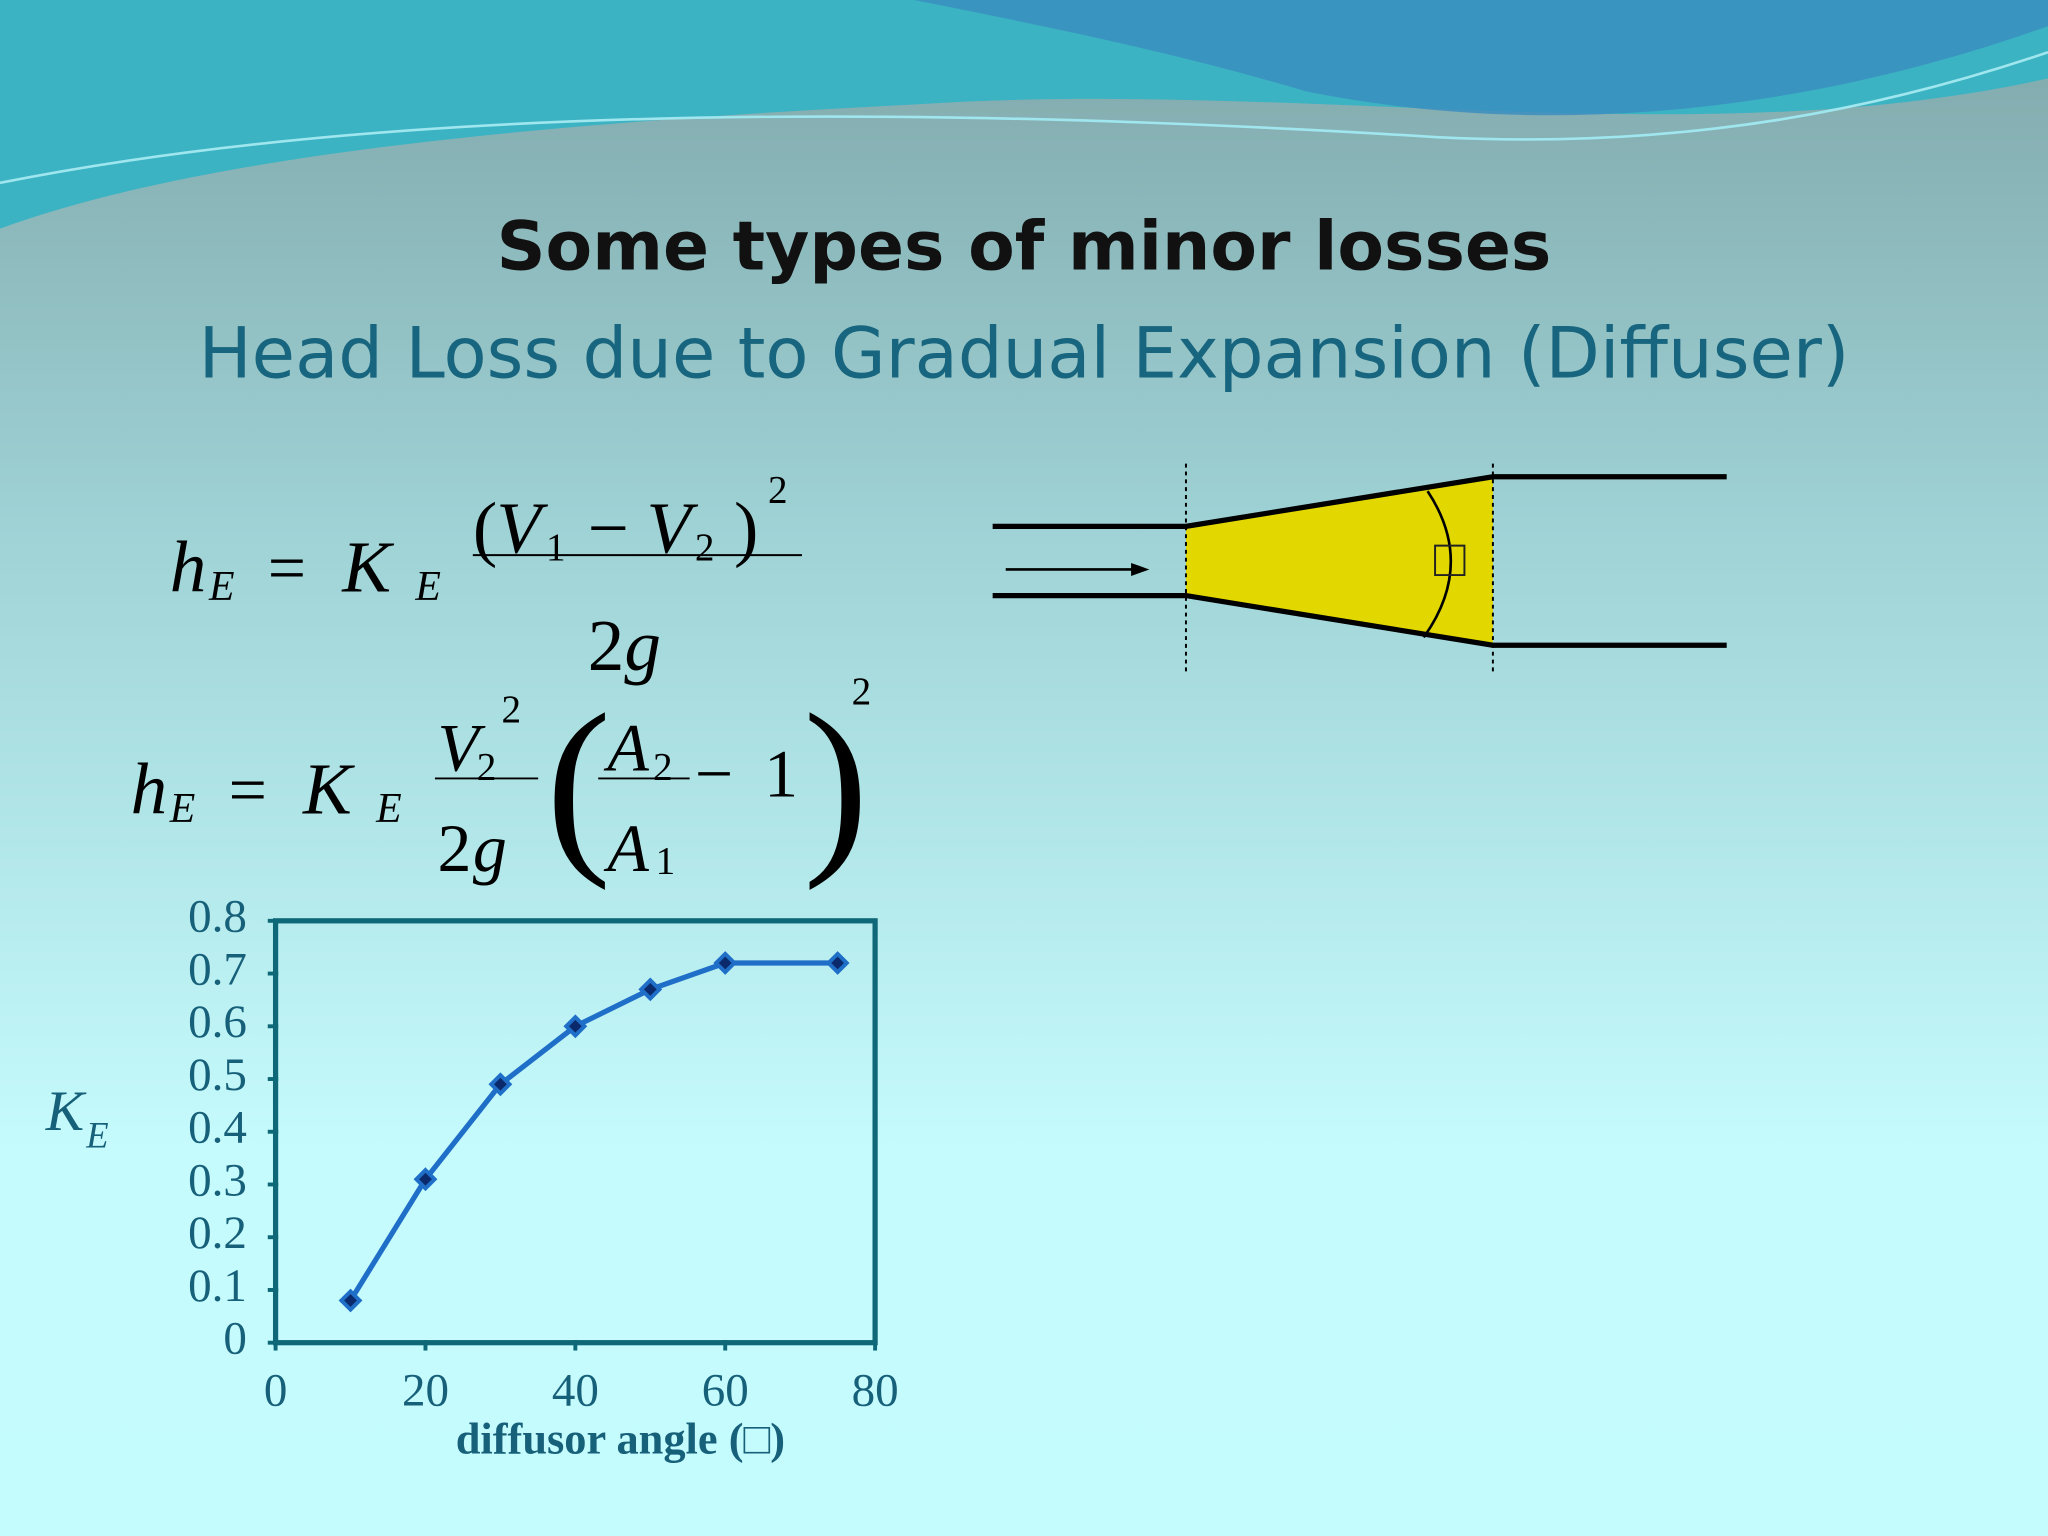 This screenshot has height=1536, width=2048. I want to click on wave-line, so click(1024, 118).